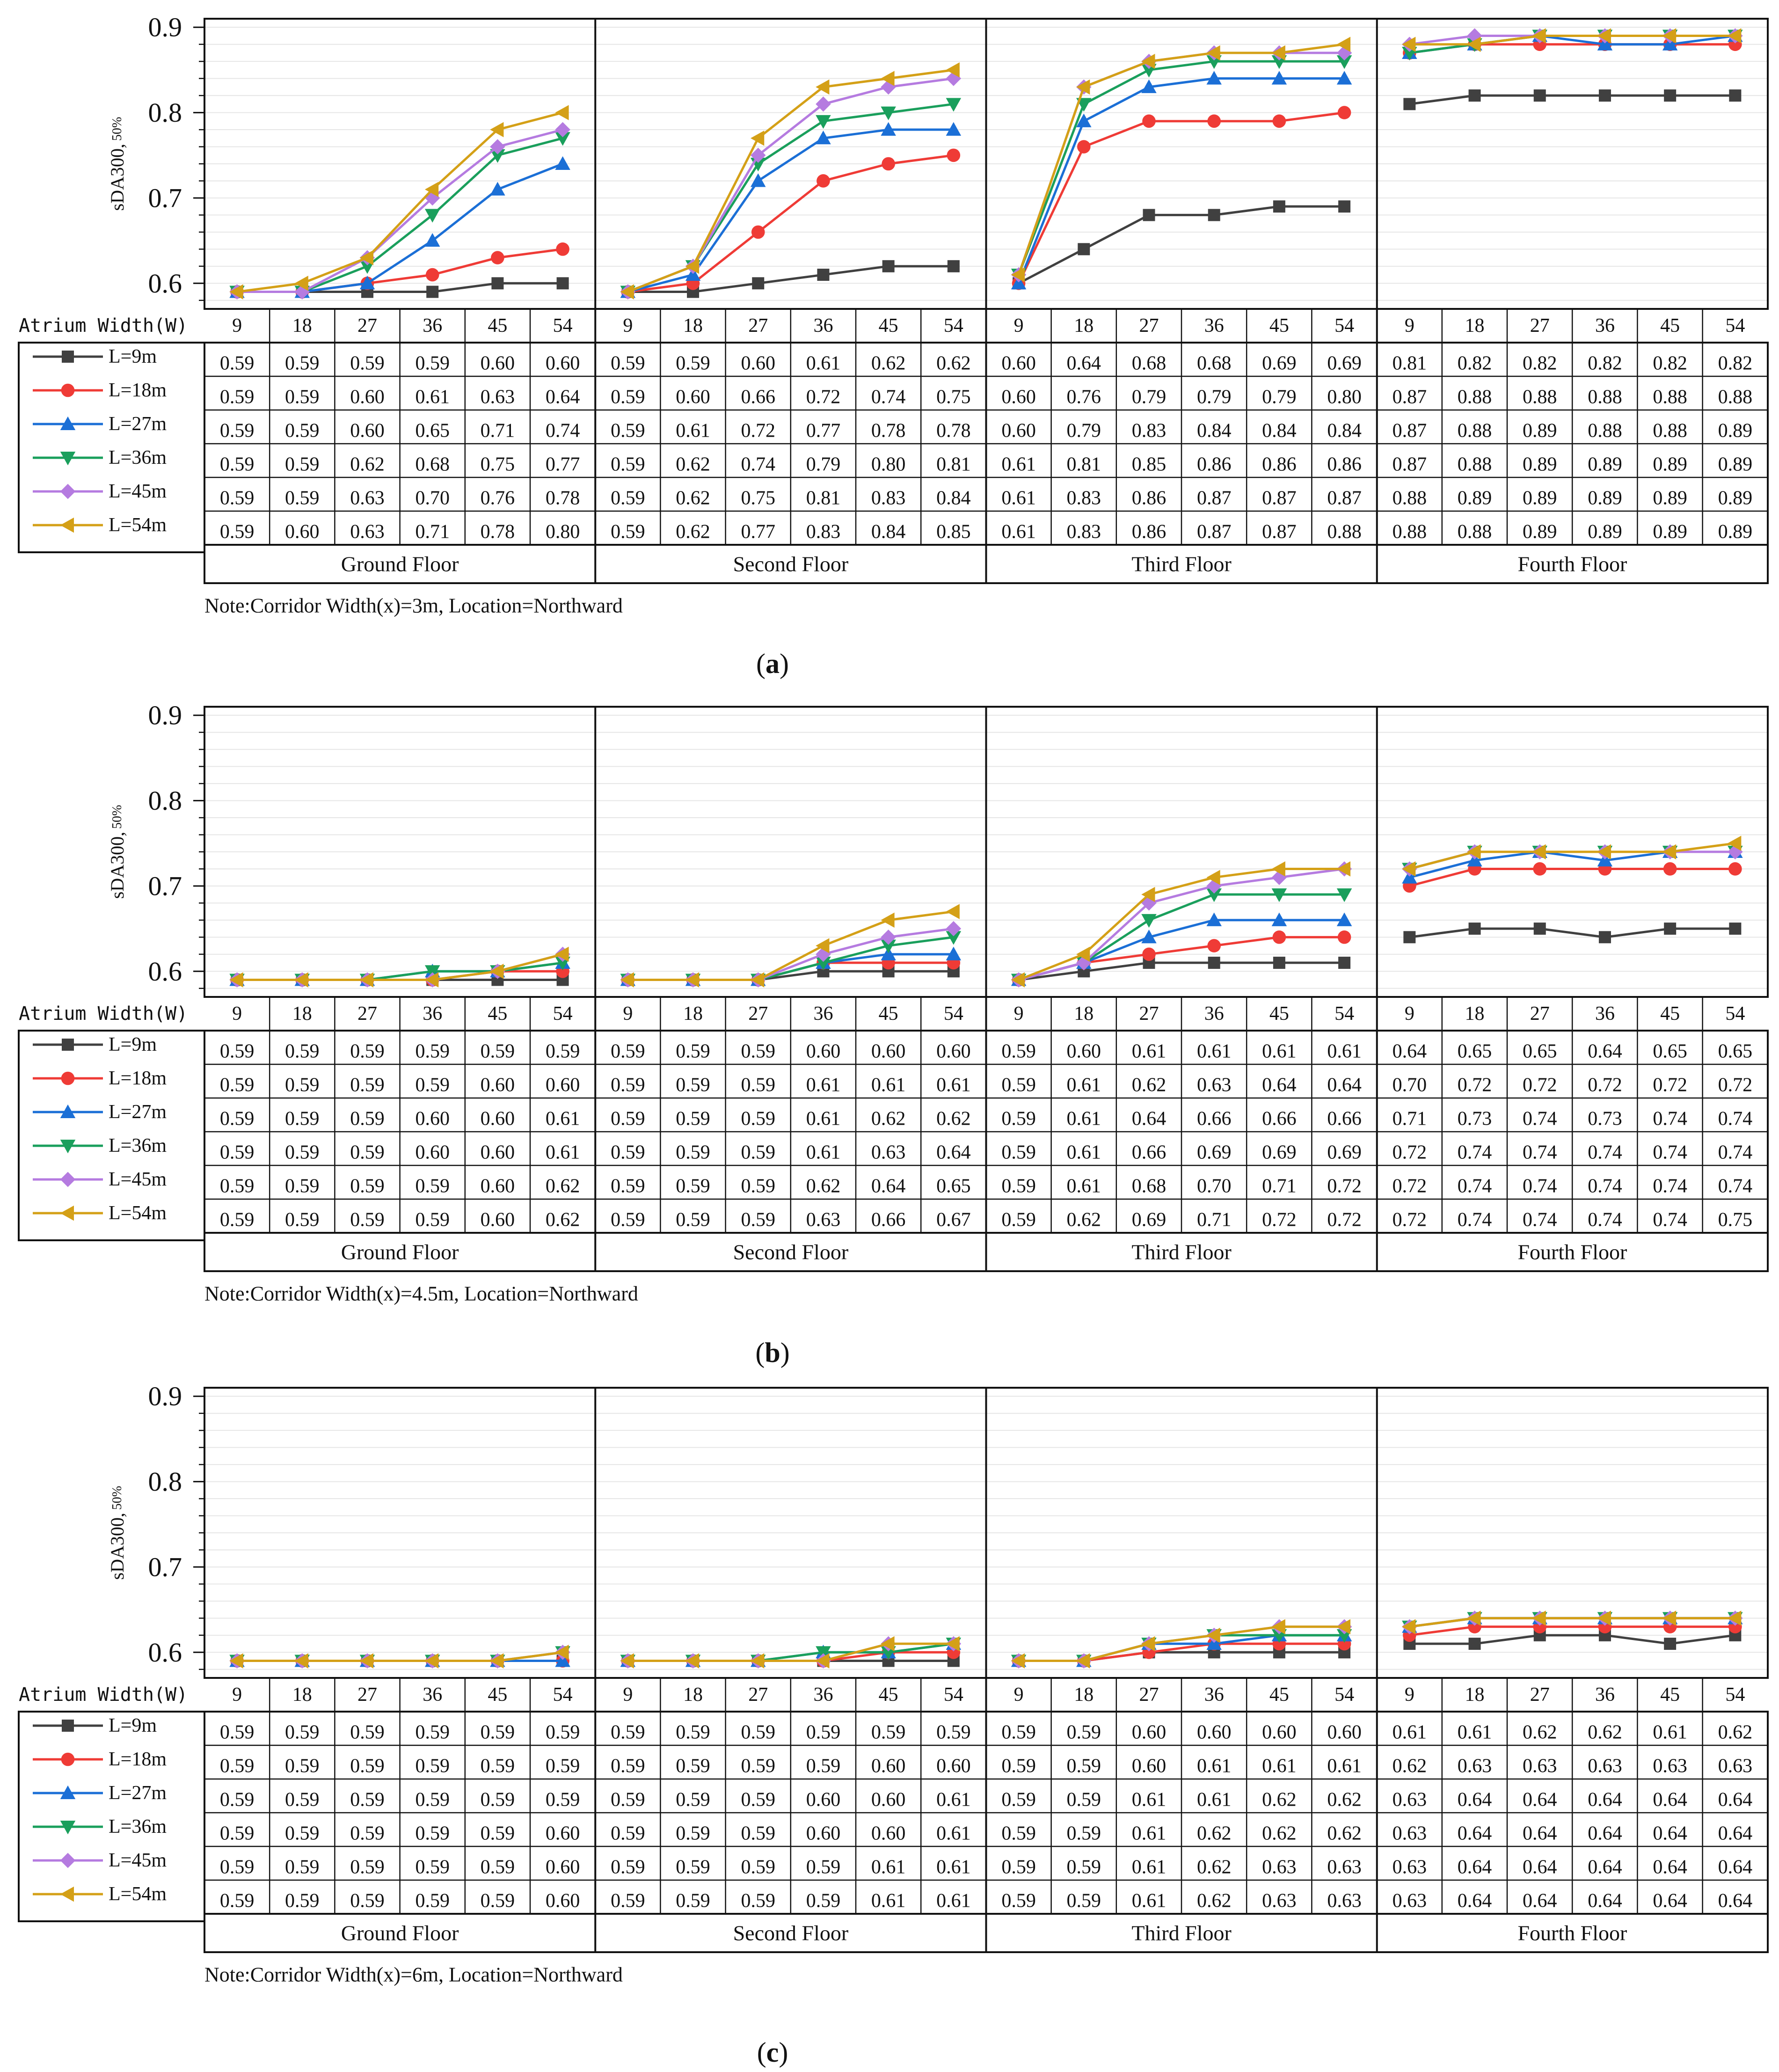 This screenshot has height=2072, width=1779. What do you see at coordinates (1605, 364) in the screenshot?
I see `data-label: 0.82` at bounding box center [1605, 364].